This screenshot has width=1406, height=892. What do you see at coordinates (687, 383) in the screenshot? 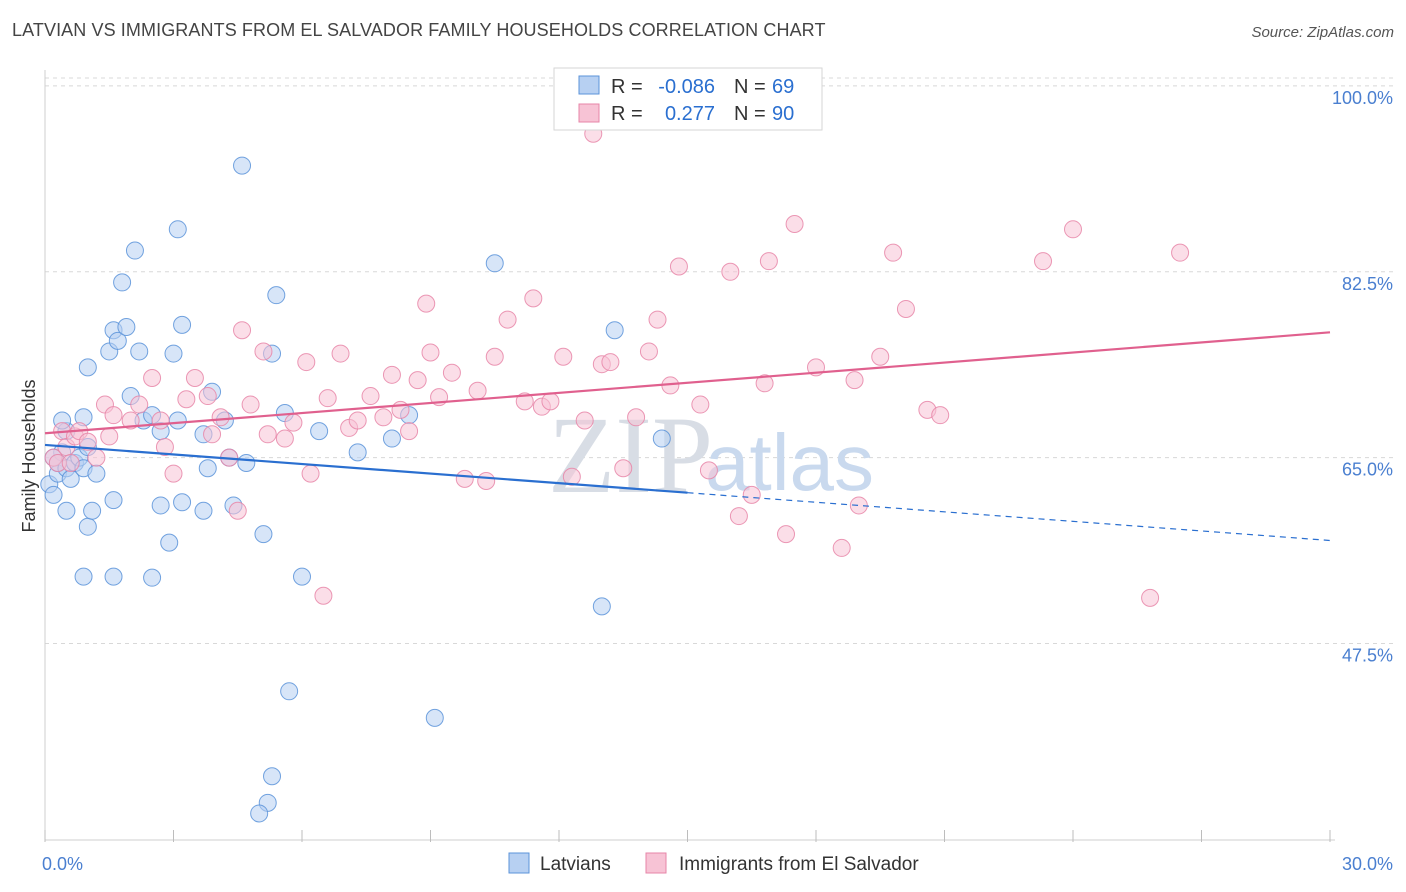
I see `trend-line-el-salvador` at bounding box center [687, 383].